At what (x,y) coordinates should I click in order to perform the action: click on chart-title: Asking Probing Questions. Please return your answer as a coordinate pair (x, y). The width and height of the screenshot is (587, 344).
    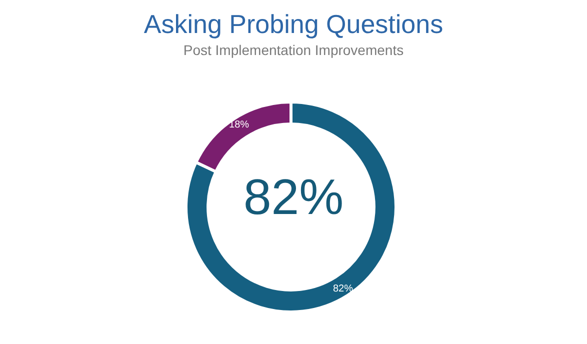
    Looking at the image, I should click on (294, 24).